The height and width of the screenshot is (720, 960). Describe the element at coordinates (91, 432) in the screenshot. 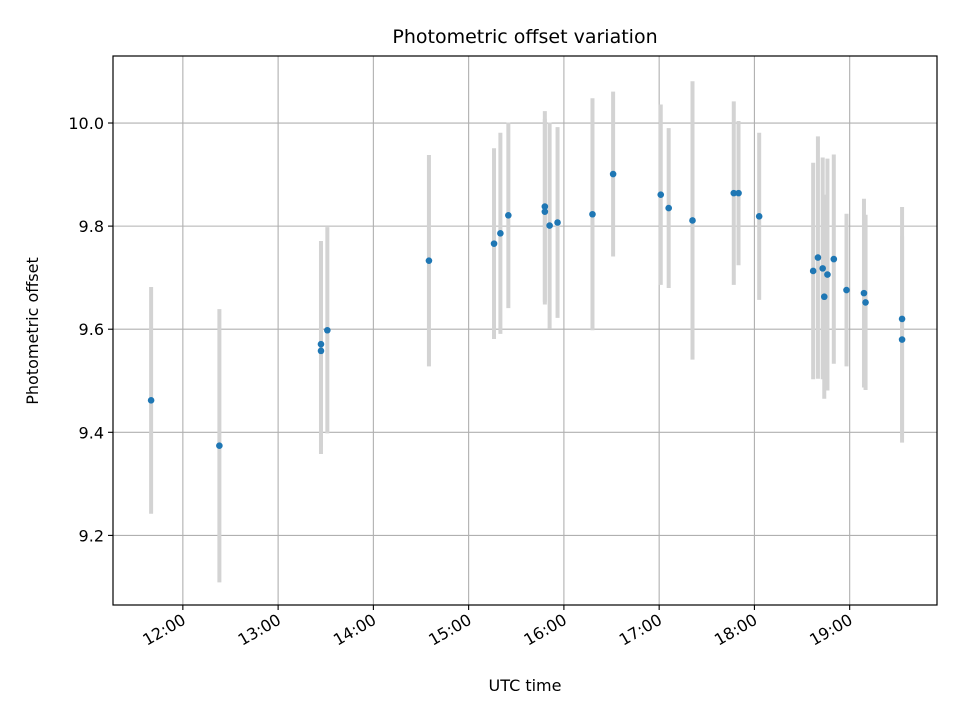

I see `y-tick-label: 9.4` at that location.